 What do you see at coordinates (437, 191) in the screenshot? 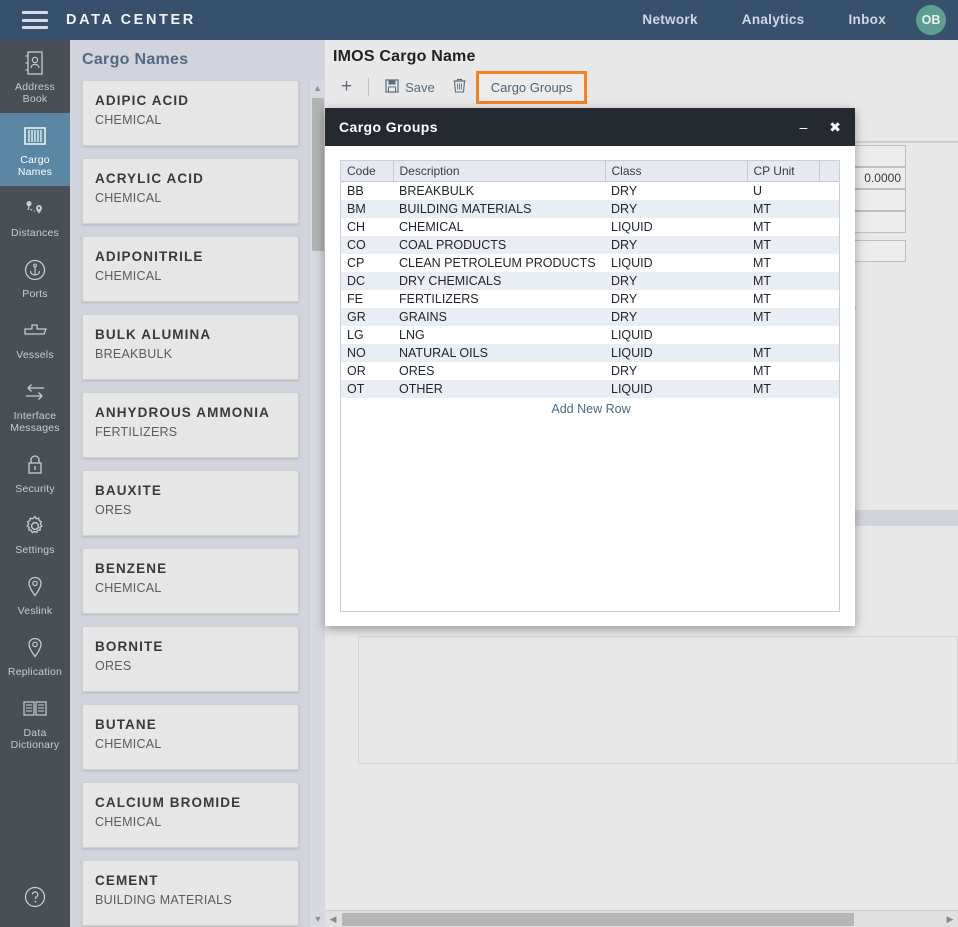
I see `cell-description: BREAKBULK` at bounding box center [437, 191].